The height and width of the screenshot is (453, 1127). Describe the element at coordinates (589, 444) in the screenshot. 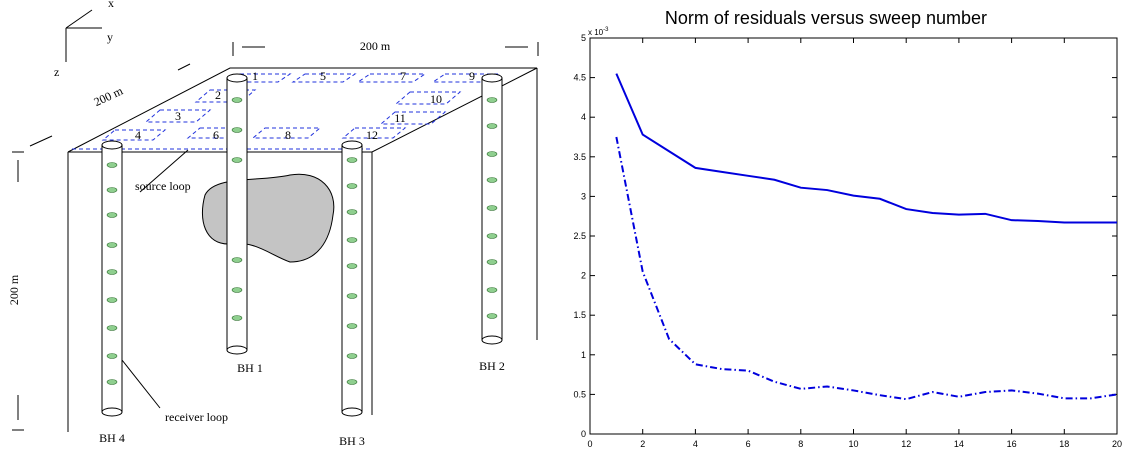

I see `x-tick-label: 0` at that location.